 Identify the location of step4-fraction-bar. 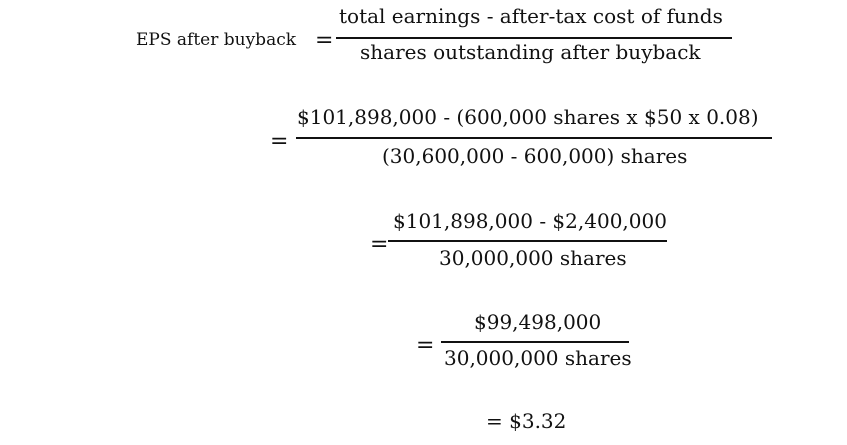
(535, 342).